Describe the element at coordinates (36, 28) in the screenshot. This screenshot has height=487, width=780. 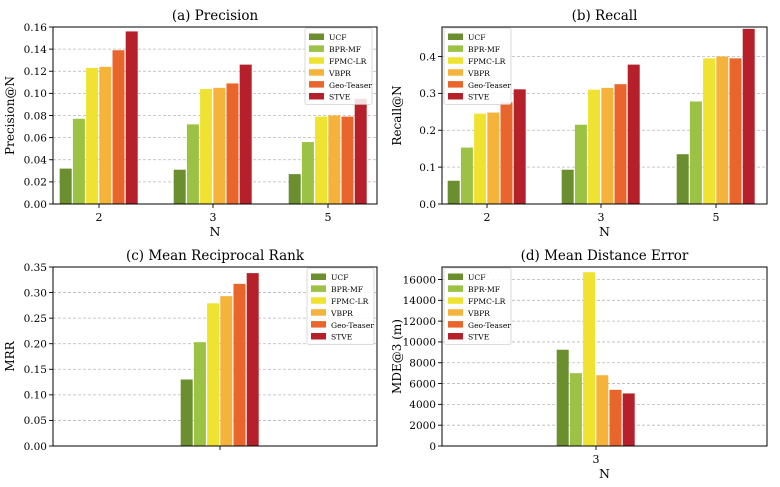
I see `y-tick-label: 0.16` at that location.